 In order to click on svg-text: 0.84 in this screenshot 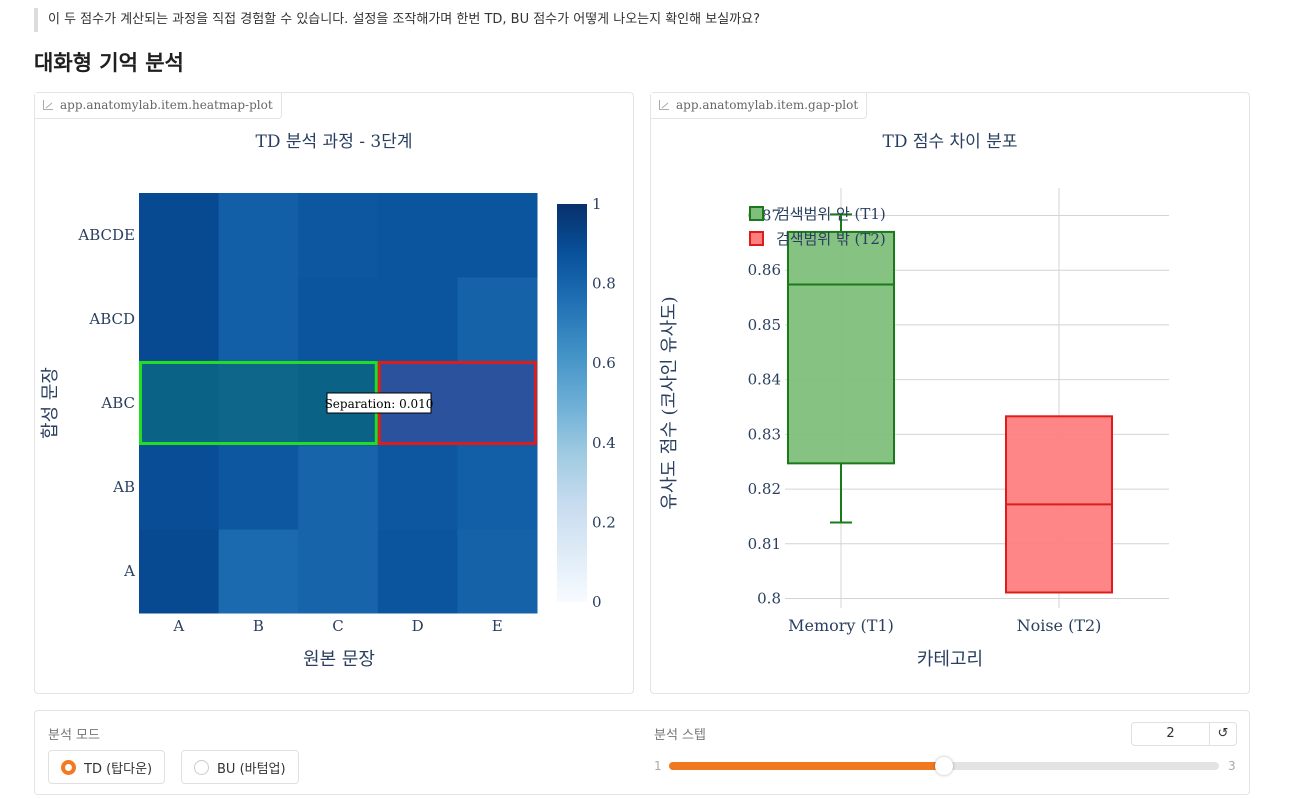, I will do `click(764, 380)`.